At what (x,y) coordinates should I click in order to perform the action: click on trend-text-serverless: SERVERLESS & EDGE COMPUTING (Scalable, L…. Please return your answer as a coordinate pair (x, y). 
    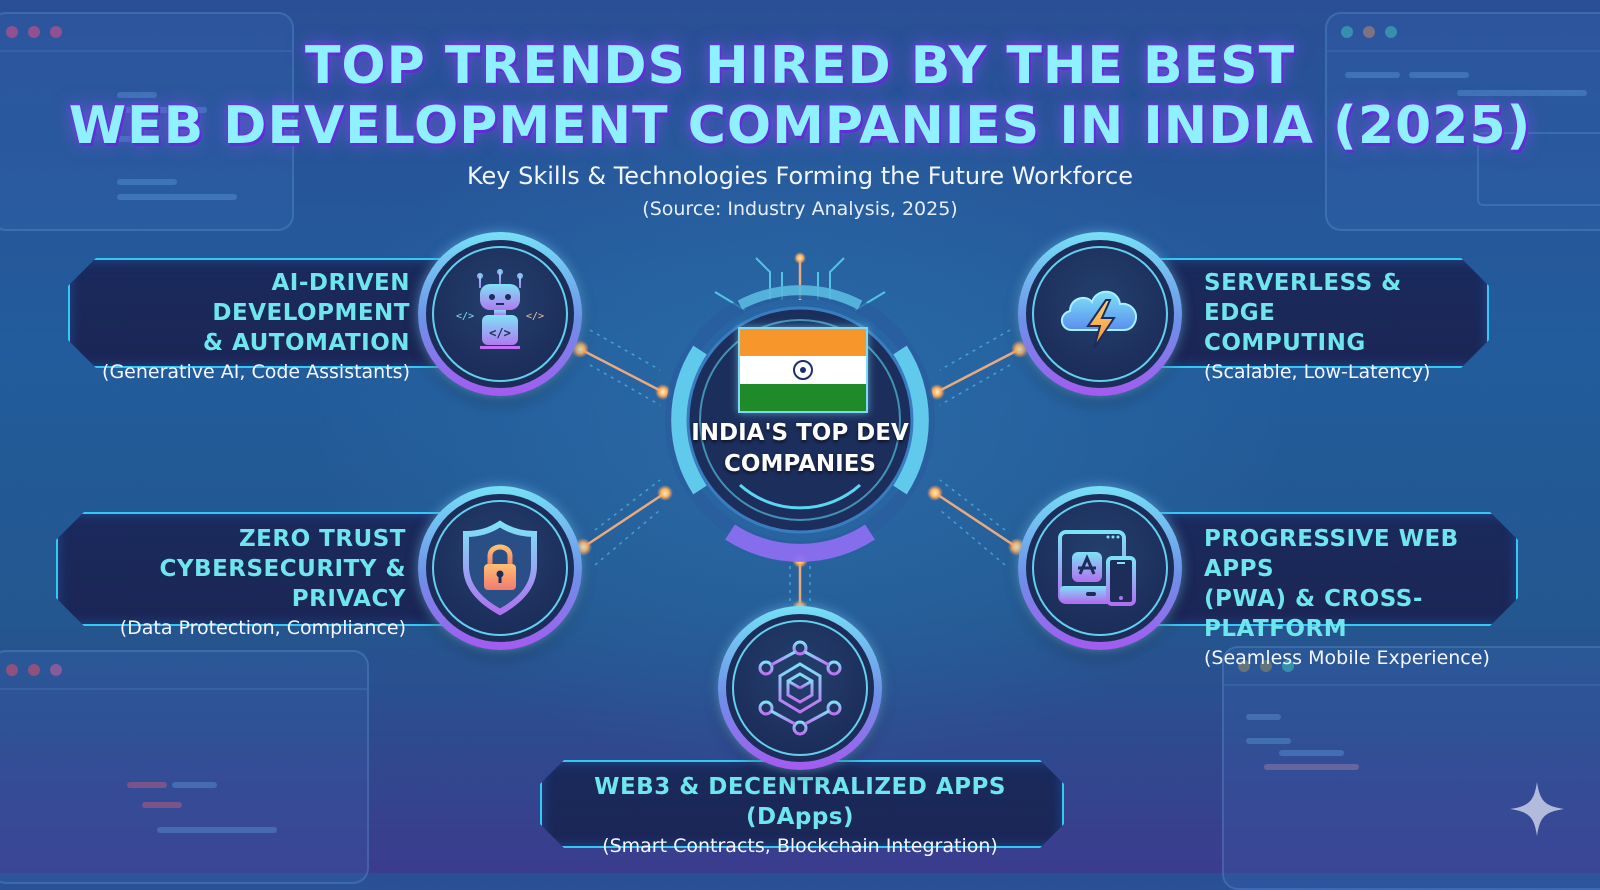
    Looking at the image, I should click on (1339, 327).